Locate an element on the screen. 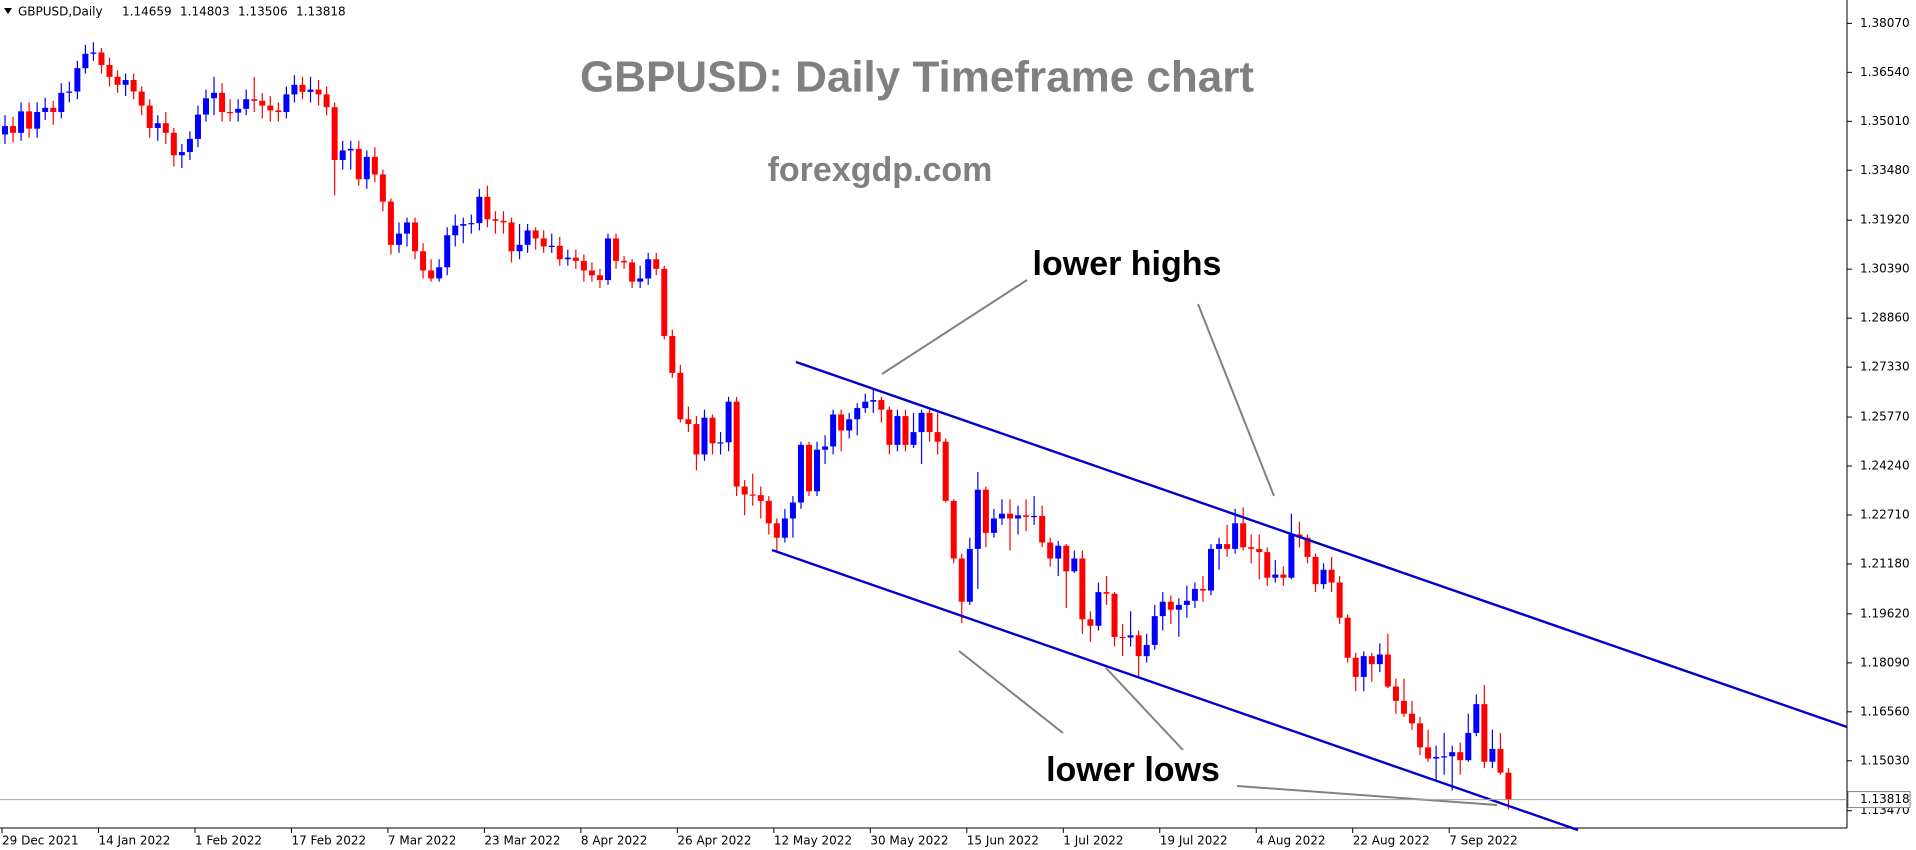 The image size is (1916, 850). y-tick-label: 1.28860 is located at coordinates (1885, 318).